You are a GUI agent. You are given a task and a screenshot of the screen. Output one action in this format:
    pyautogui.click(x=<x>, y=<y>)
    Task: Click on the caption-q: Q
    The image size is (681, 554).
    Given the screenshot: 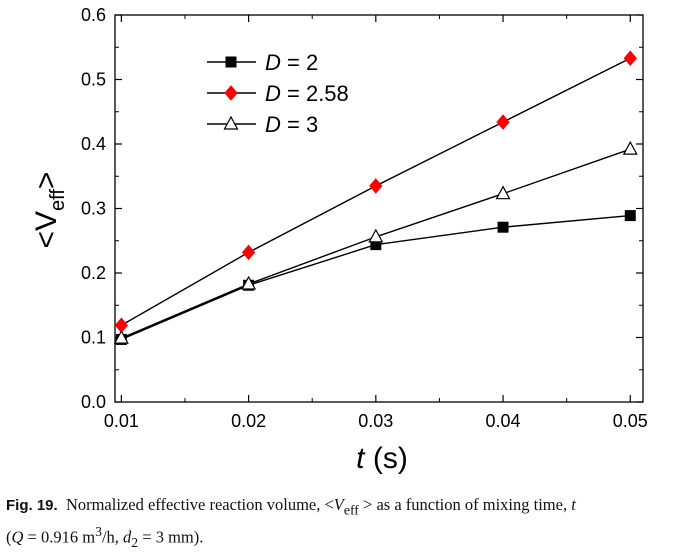 What is the action you would take?
    pyautogui.click(x=17, y=537)
    